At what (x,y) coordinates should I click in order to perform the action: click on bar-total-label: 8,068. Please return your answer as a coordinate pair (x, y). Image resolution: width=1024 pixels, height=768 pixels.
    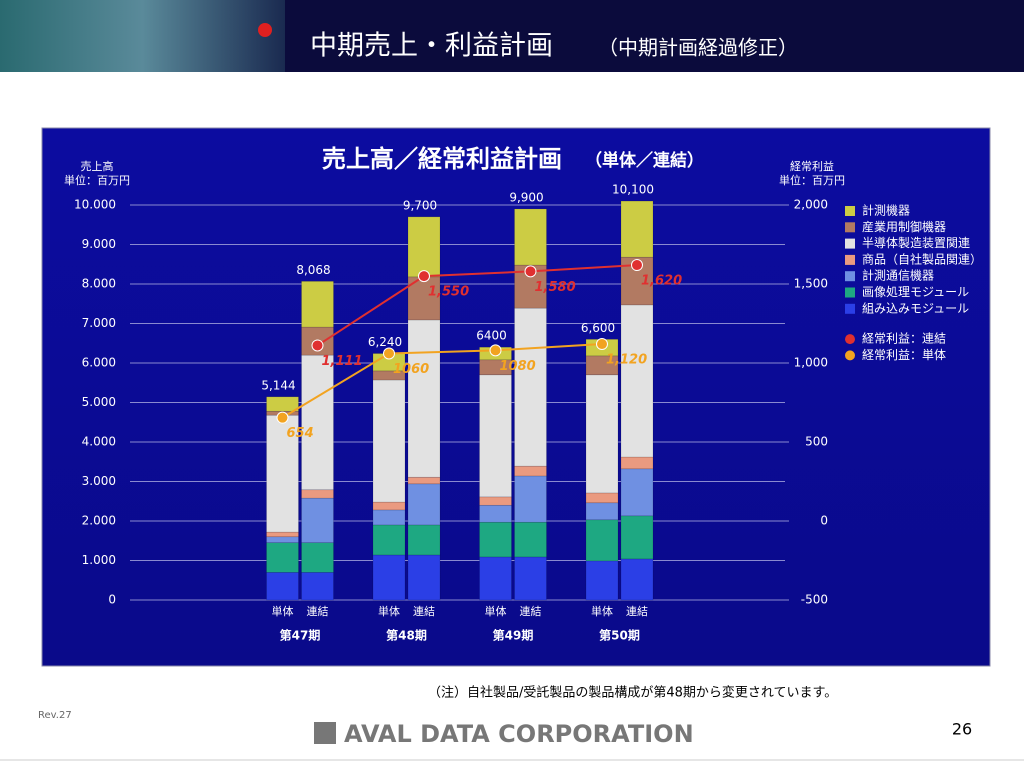
    Looking at the image, I should click on (313, 270).